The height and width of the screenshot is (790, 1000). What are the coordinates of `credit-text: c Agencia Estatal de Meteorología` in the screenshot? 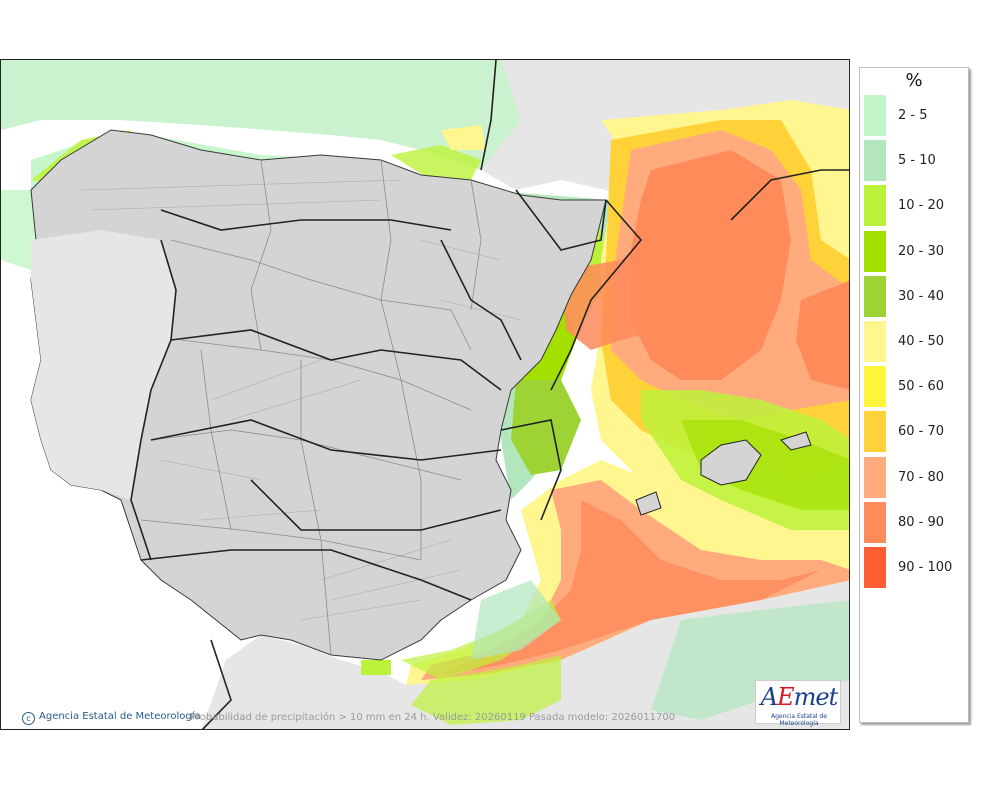 It's located at (111, 718).